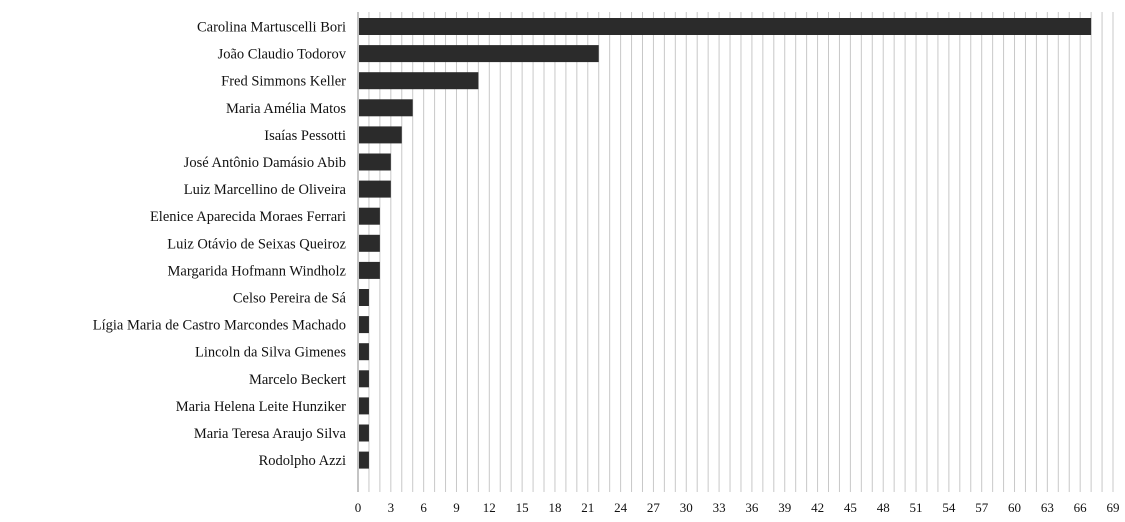 The height and width of the screenshot is (522, 1125). Describe the element at coordinates (391, 507) in the screenshot. I see `x-tick-label: 3` at that location.